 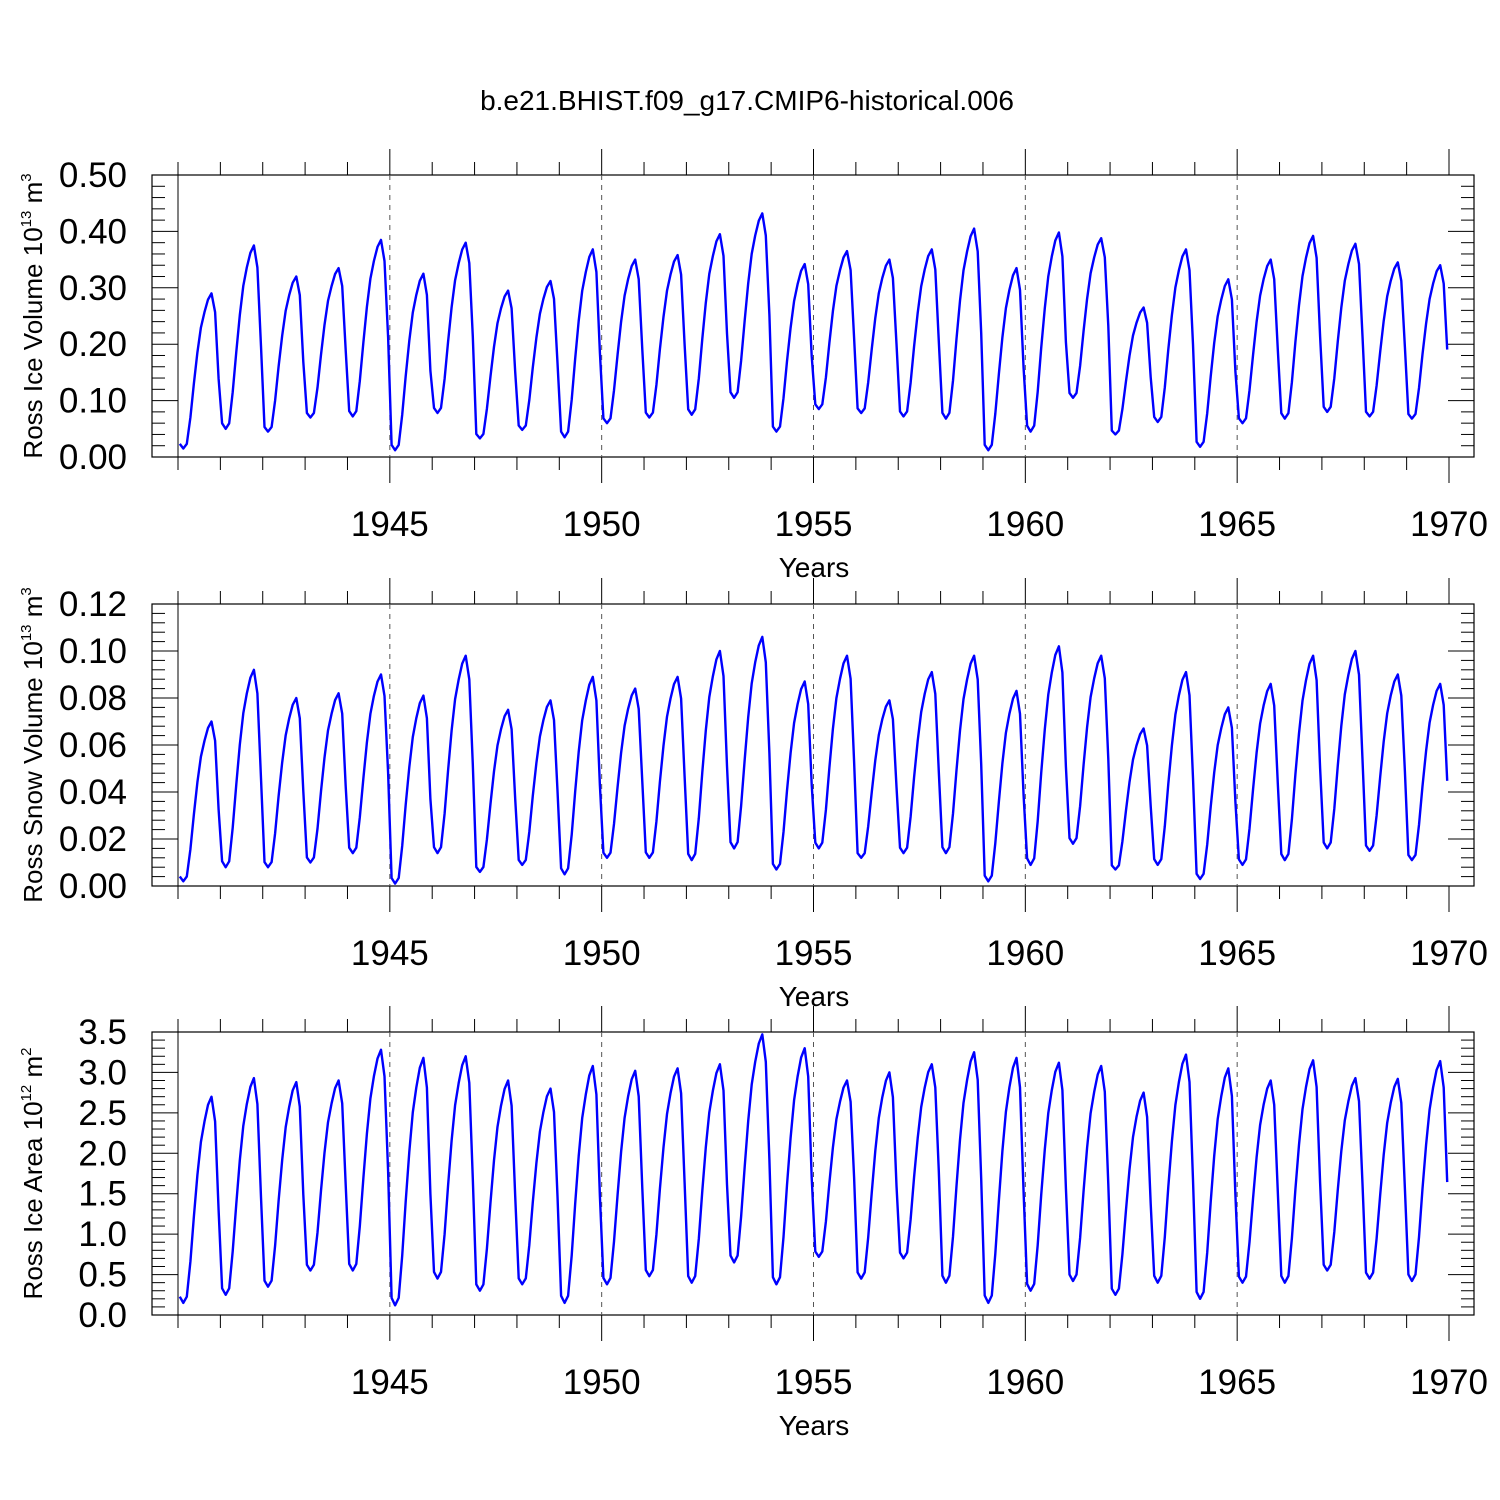 I want to click on y-tick-label: 0.5, so click(x=102, y=1275).